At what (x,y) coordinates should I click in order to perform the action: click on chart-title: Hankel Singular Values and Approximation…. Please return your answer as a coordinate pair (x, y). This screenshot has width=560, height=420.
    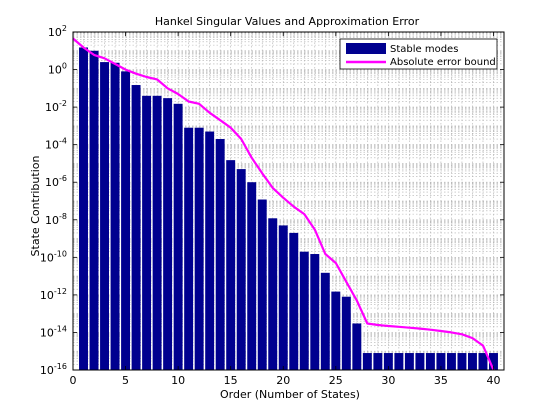
    Looking at the image, I should click on (287, 21).